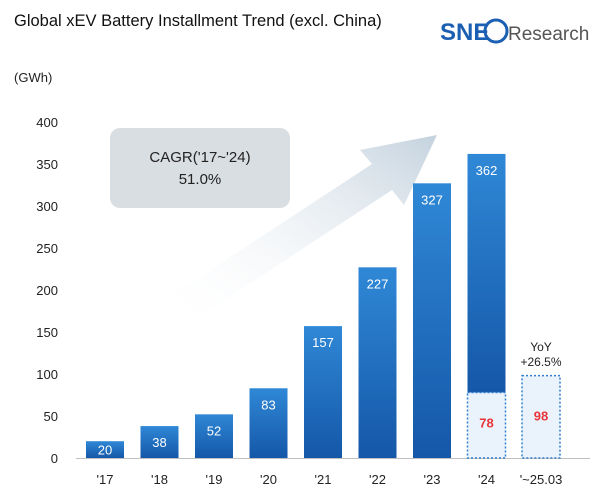 The height and width of the screenshot is (499, 600). I want to click on cagr-label: CAGR('17~'24), so click(199, 157).